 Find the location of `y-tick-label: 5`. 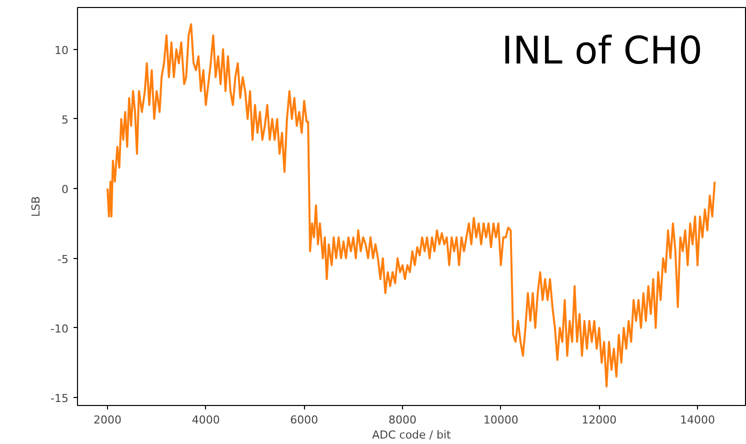

y-tick-label: 5 is located at coordinates (65, 119).